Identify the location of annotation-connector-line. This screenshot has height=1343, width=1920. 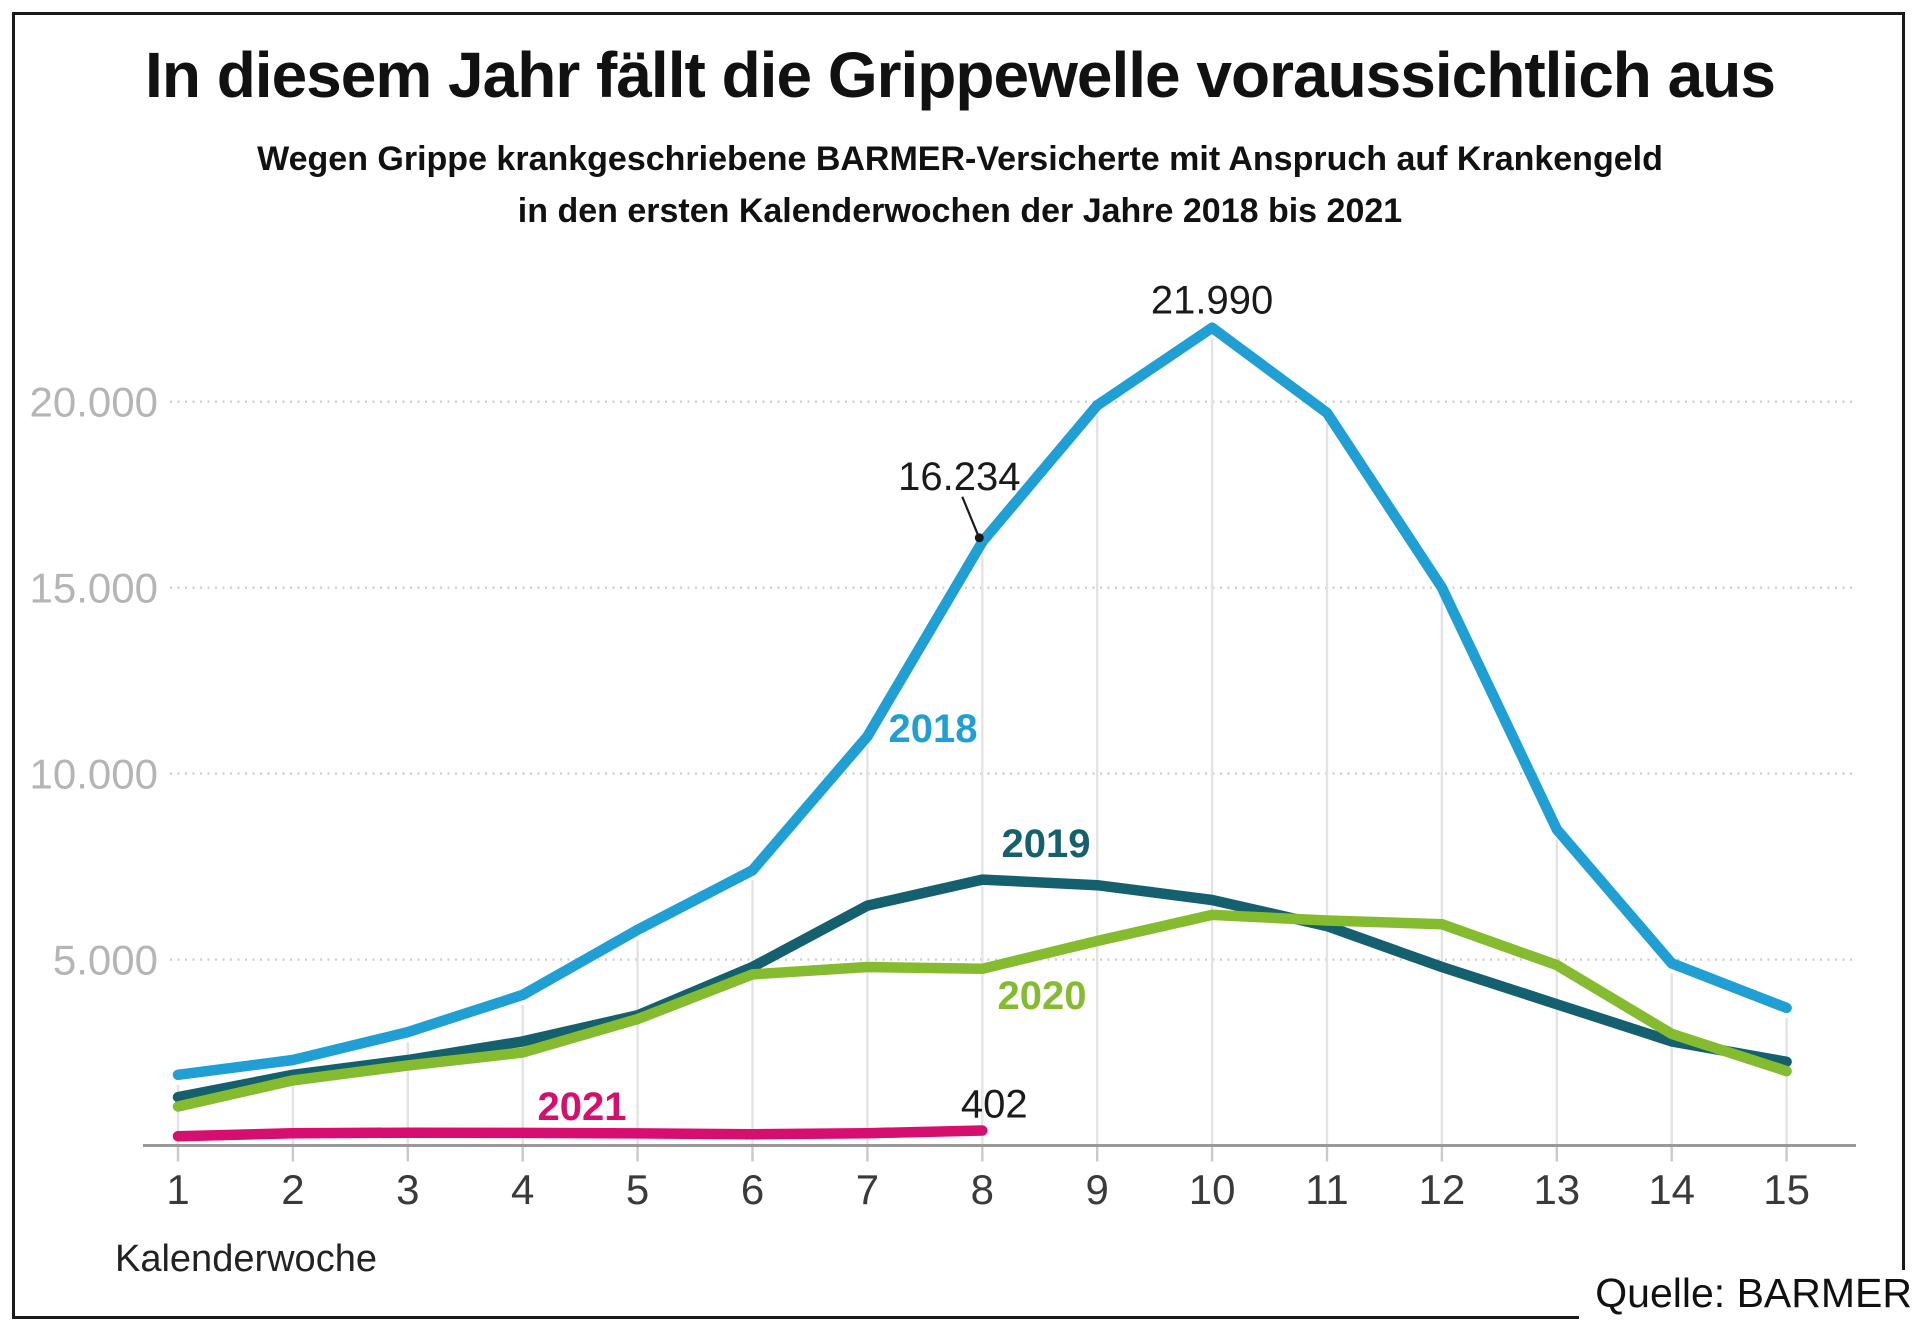
(970, 516).